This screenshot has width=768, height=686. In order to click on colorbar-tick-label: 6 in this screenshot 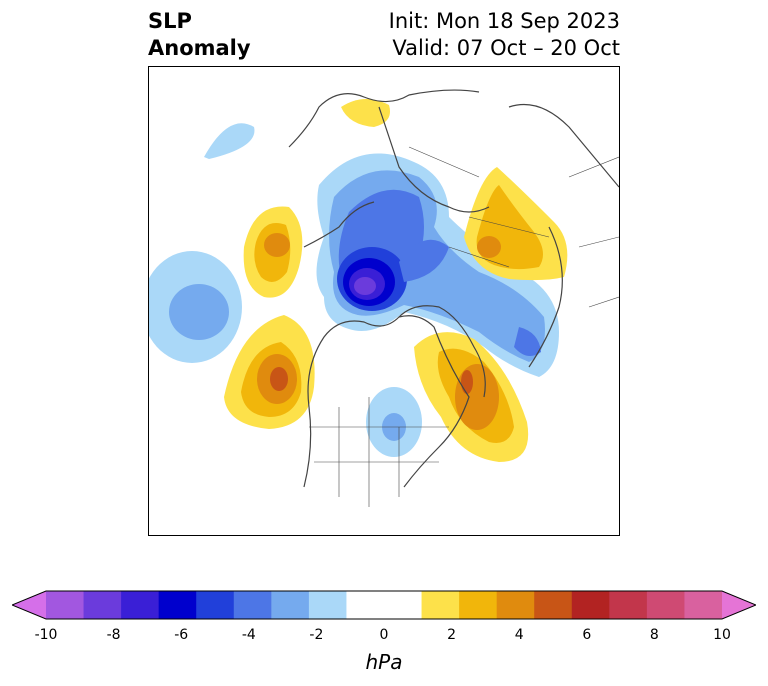, I will do `click(587, 635)`.